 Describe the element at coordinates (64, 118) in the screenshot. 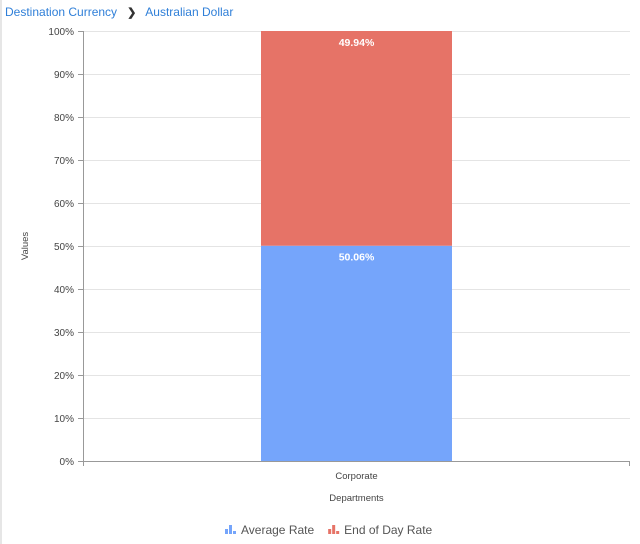

I see `y-tick-label: 80%` at that location.